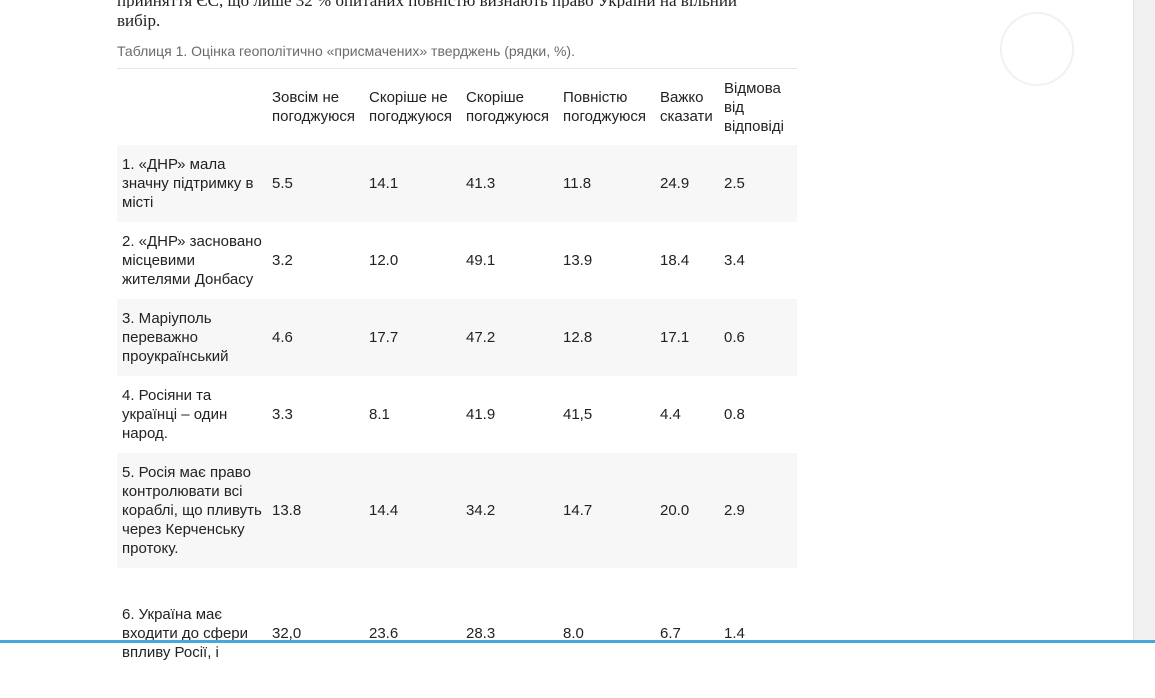 The height and width of the screenshot is (698, 1155). I want to click on table-cell: 0.8, so click(734, 414).